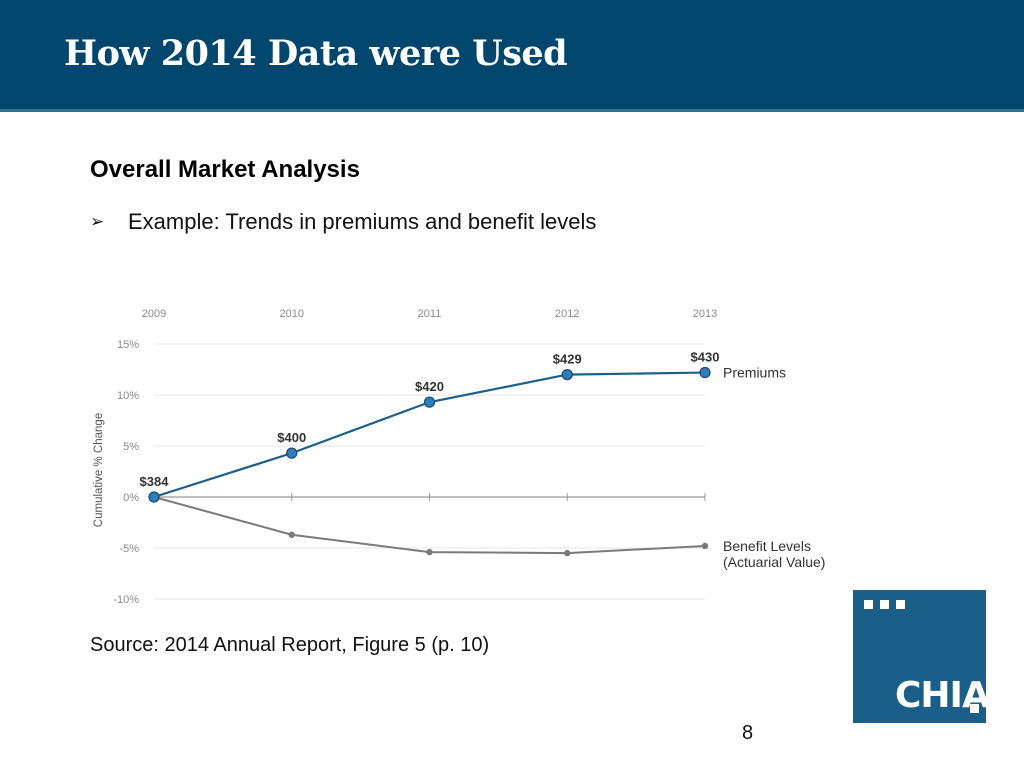 The image size is (1024, 768). I want to click on benefit-levels-series-sublabel: (Actuarial Value), so click(774, 562).